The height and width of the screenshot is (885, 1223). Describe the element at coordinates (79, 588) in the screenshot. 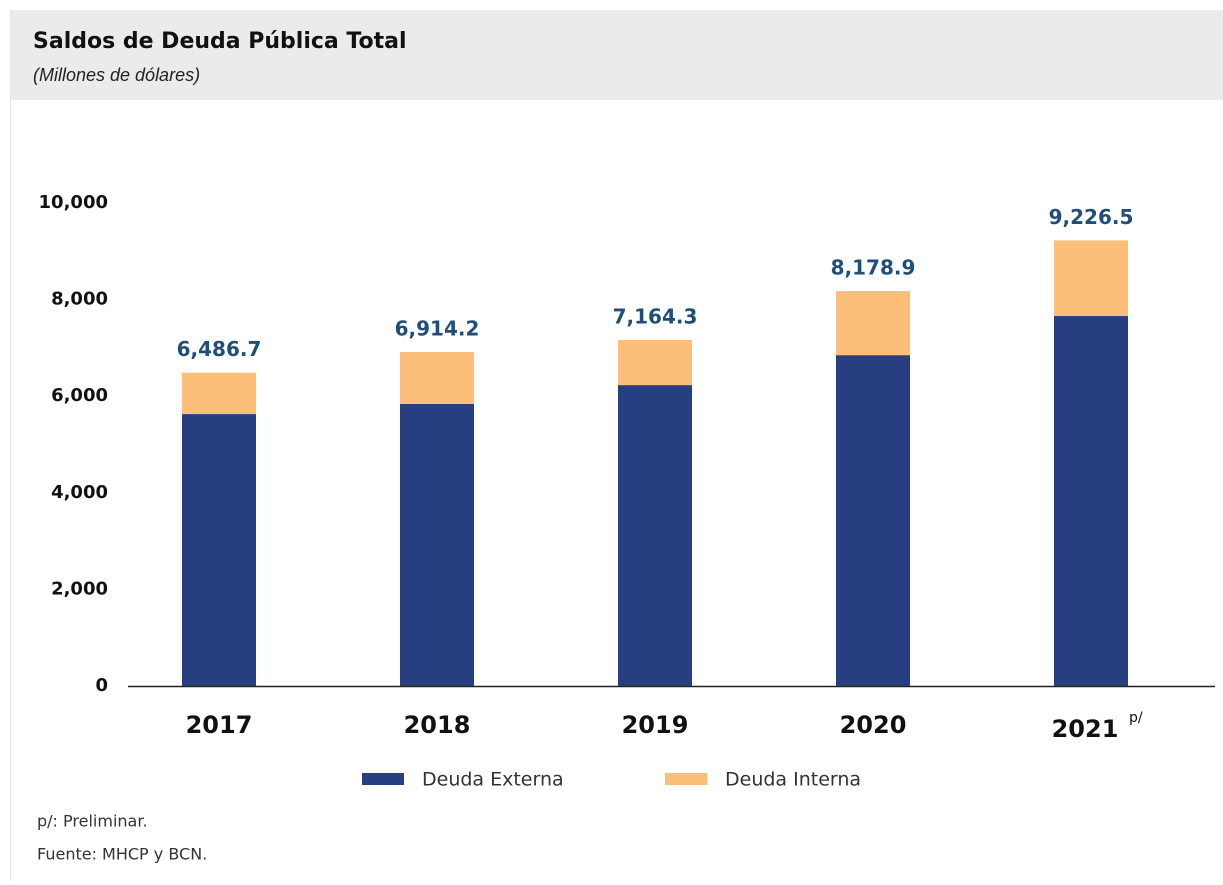

I see `y-tick-label: 2,000` at that location.